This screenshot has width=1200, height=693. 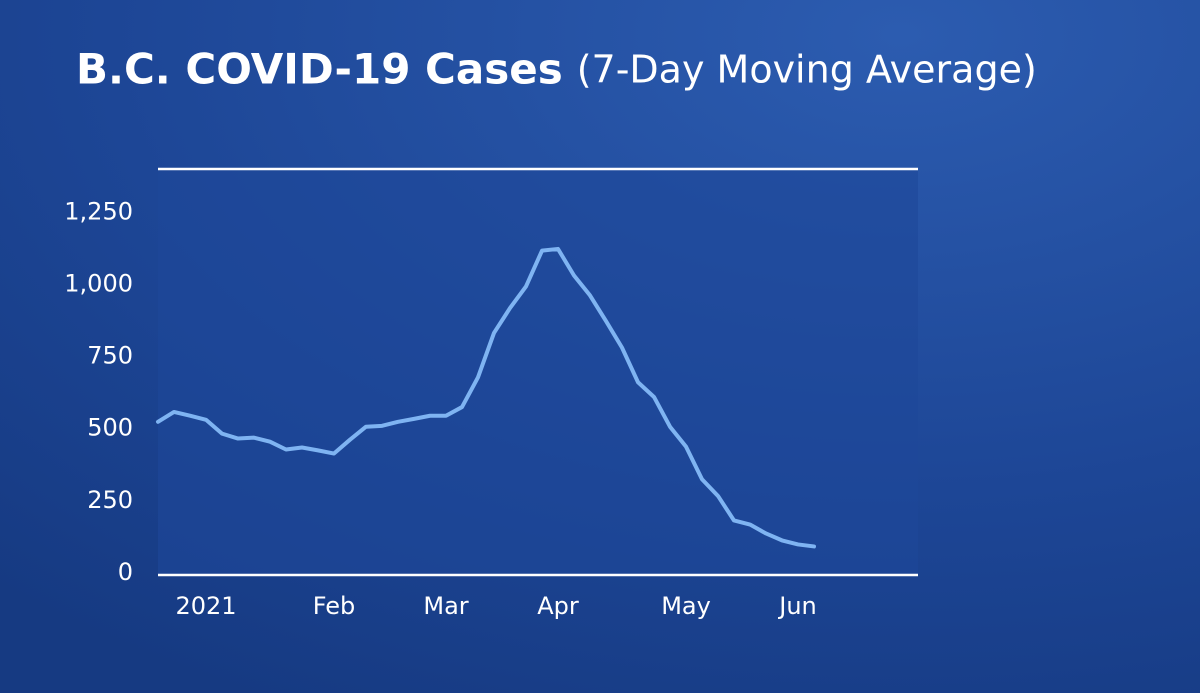 I want to click on x-tick-label: Feb, so click(x=334, y=606).